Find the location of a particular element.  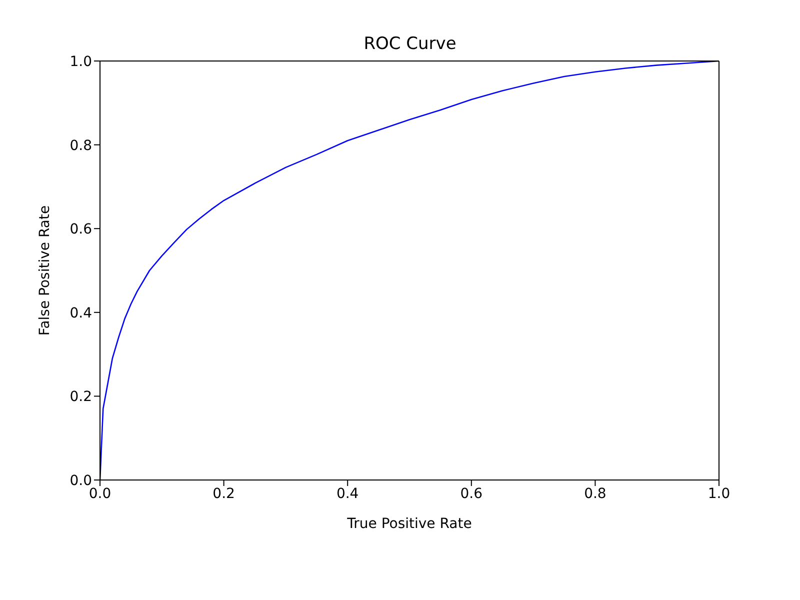

x-tick-label: 0.6 is located at coordinates (471, 494).